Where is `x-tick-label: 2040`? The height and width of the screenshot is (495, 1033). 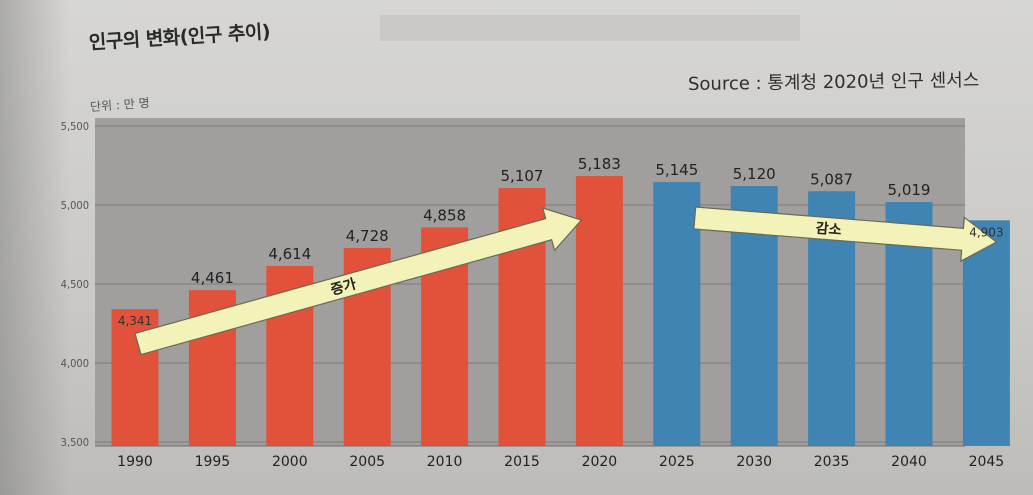 x-tick-label: 2040 is located at coordinates (909, 462).